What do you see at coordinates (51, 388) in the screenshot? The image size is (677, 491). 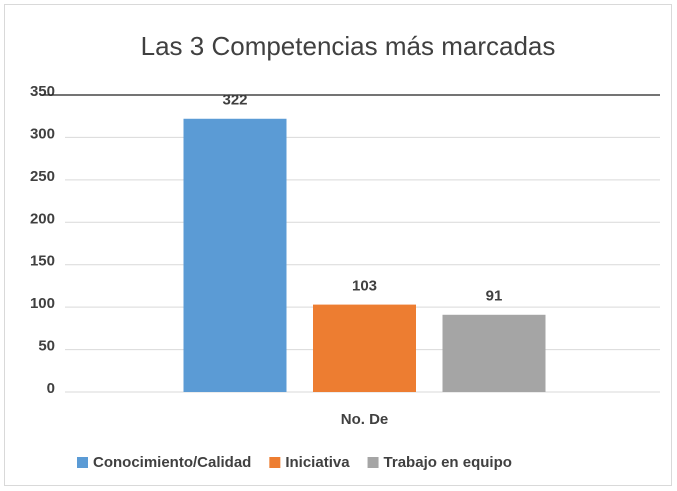 I see `y-tick-label: 0` at bounding box center [51, 388].